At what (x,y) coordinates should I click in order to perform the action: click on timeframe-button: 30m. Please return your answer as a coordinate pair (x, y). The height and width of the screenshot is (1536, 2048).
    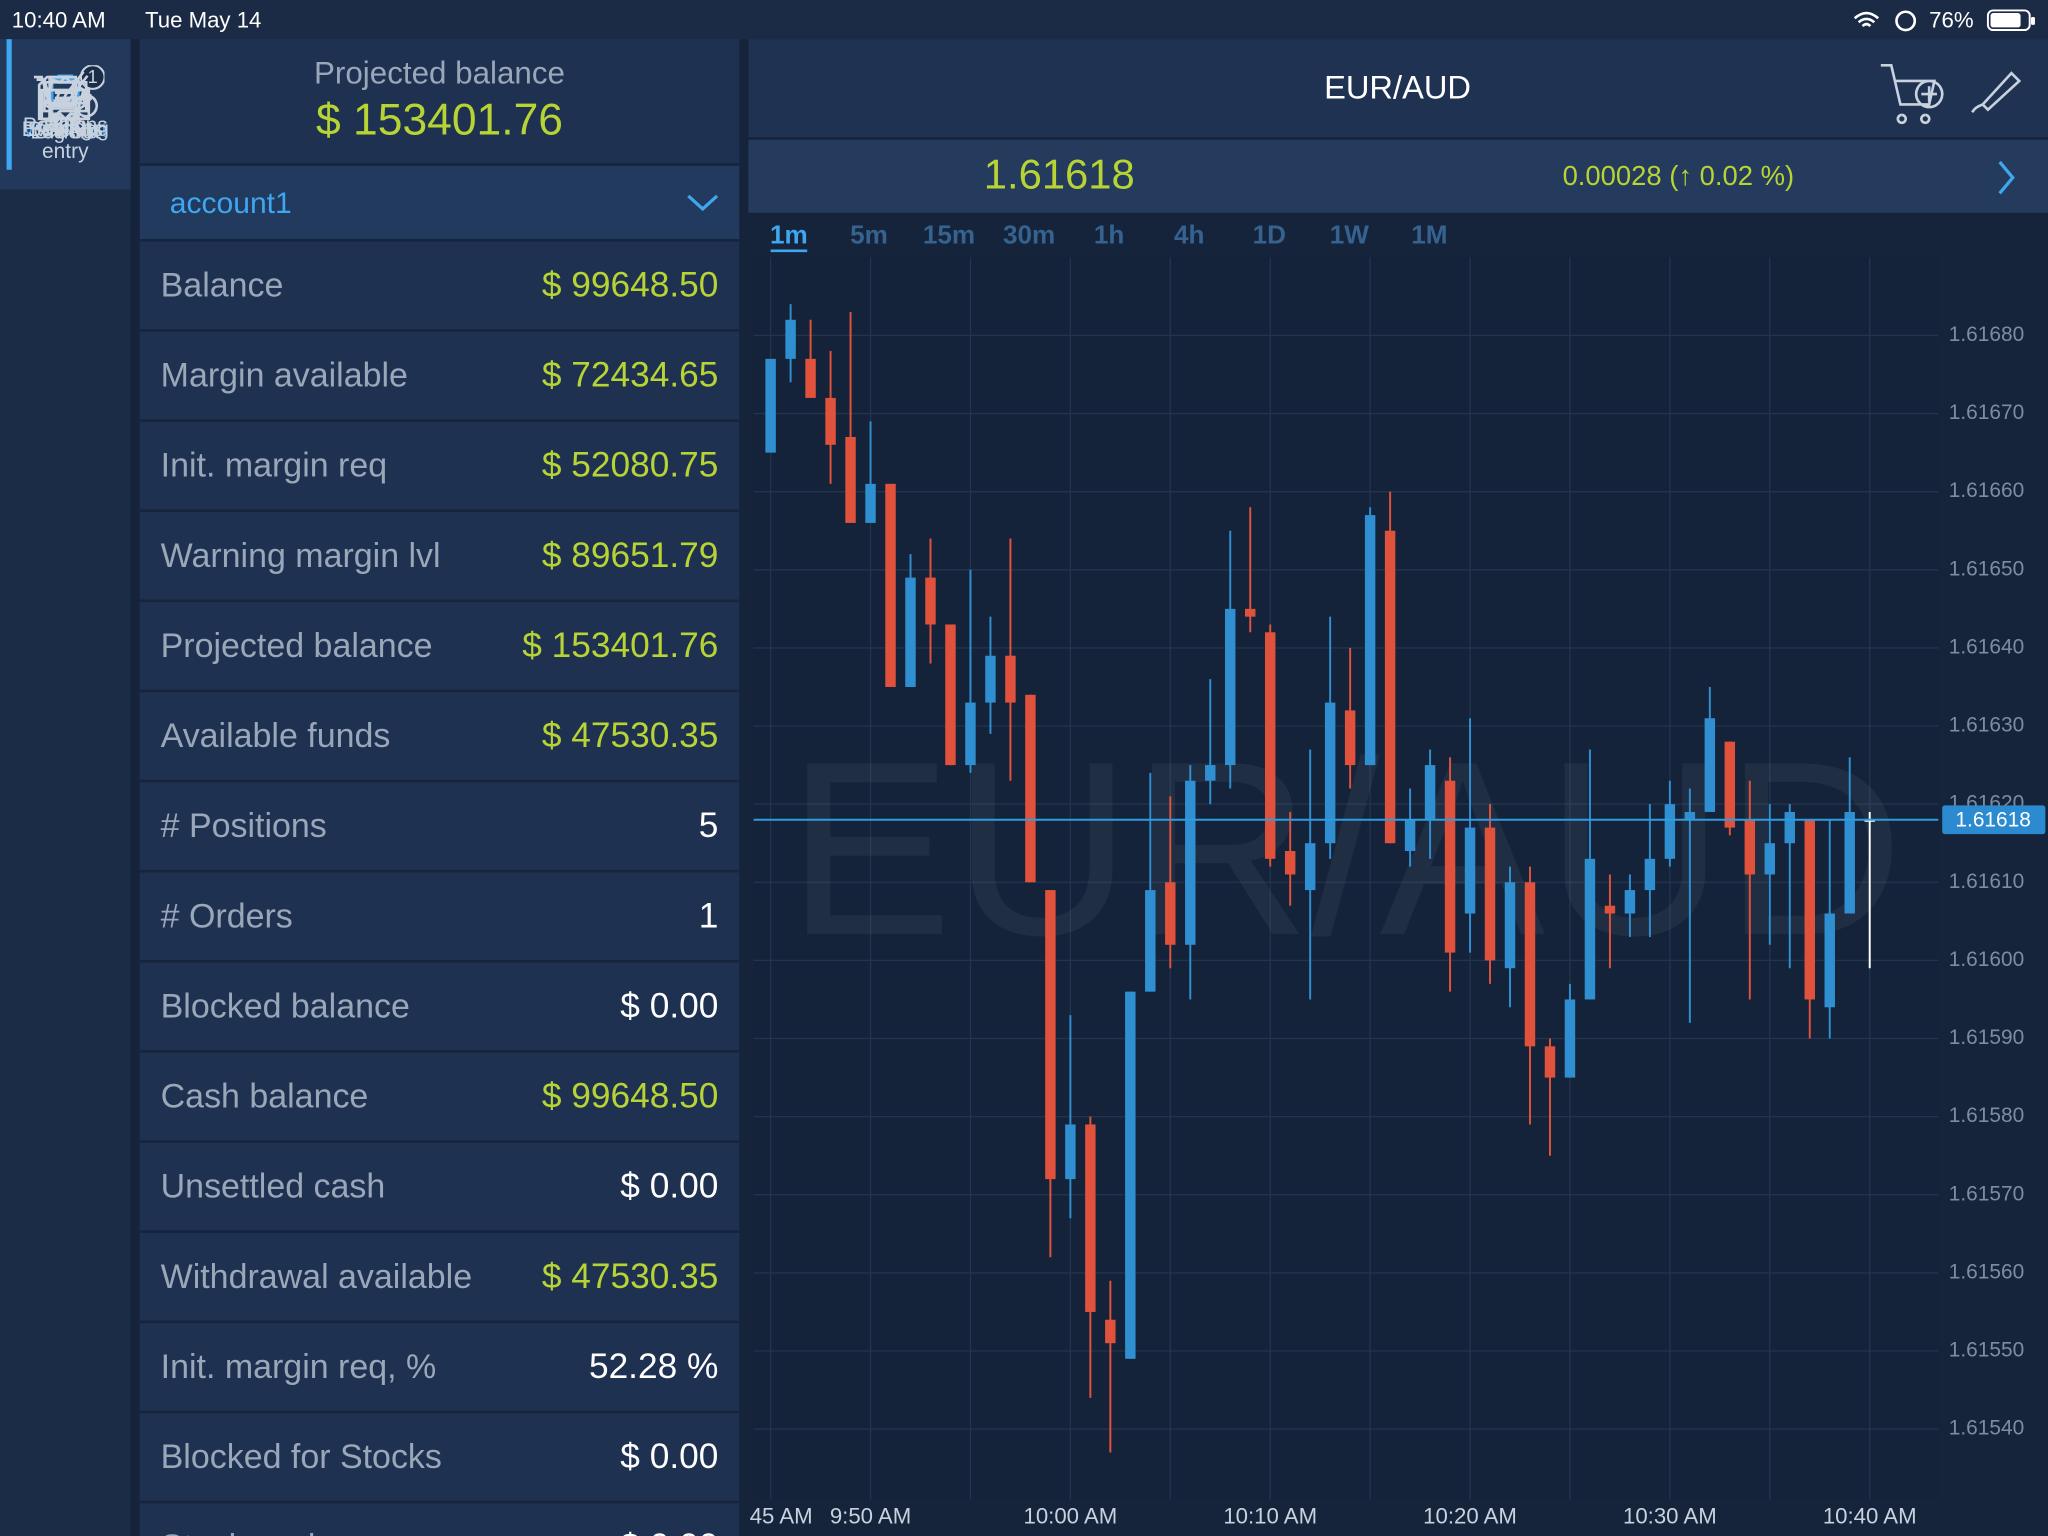
    Looking at the image, I should click on (1029, 234).